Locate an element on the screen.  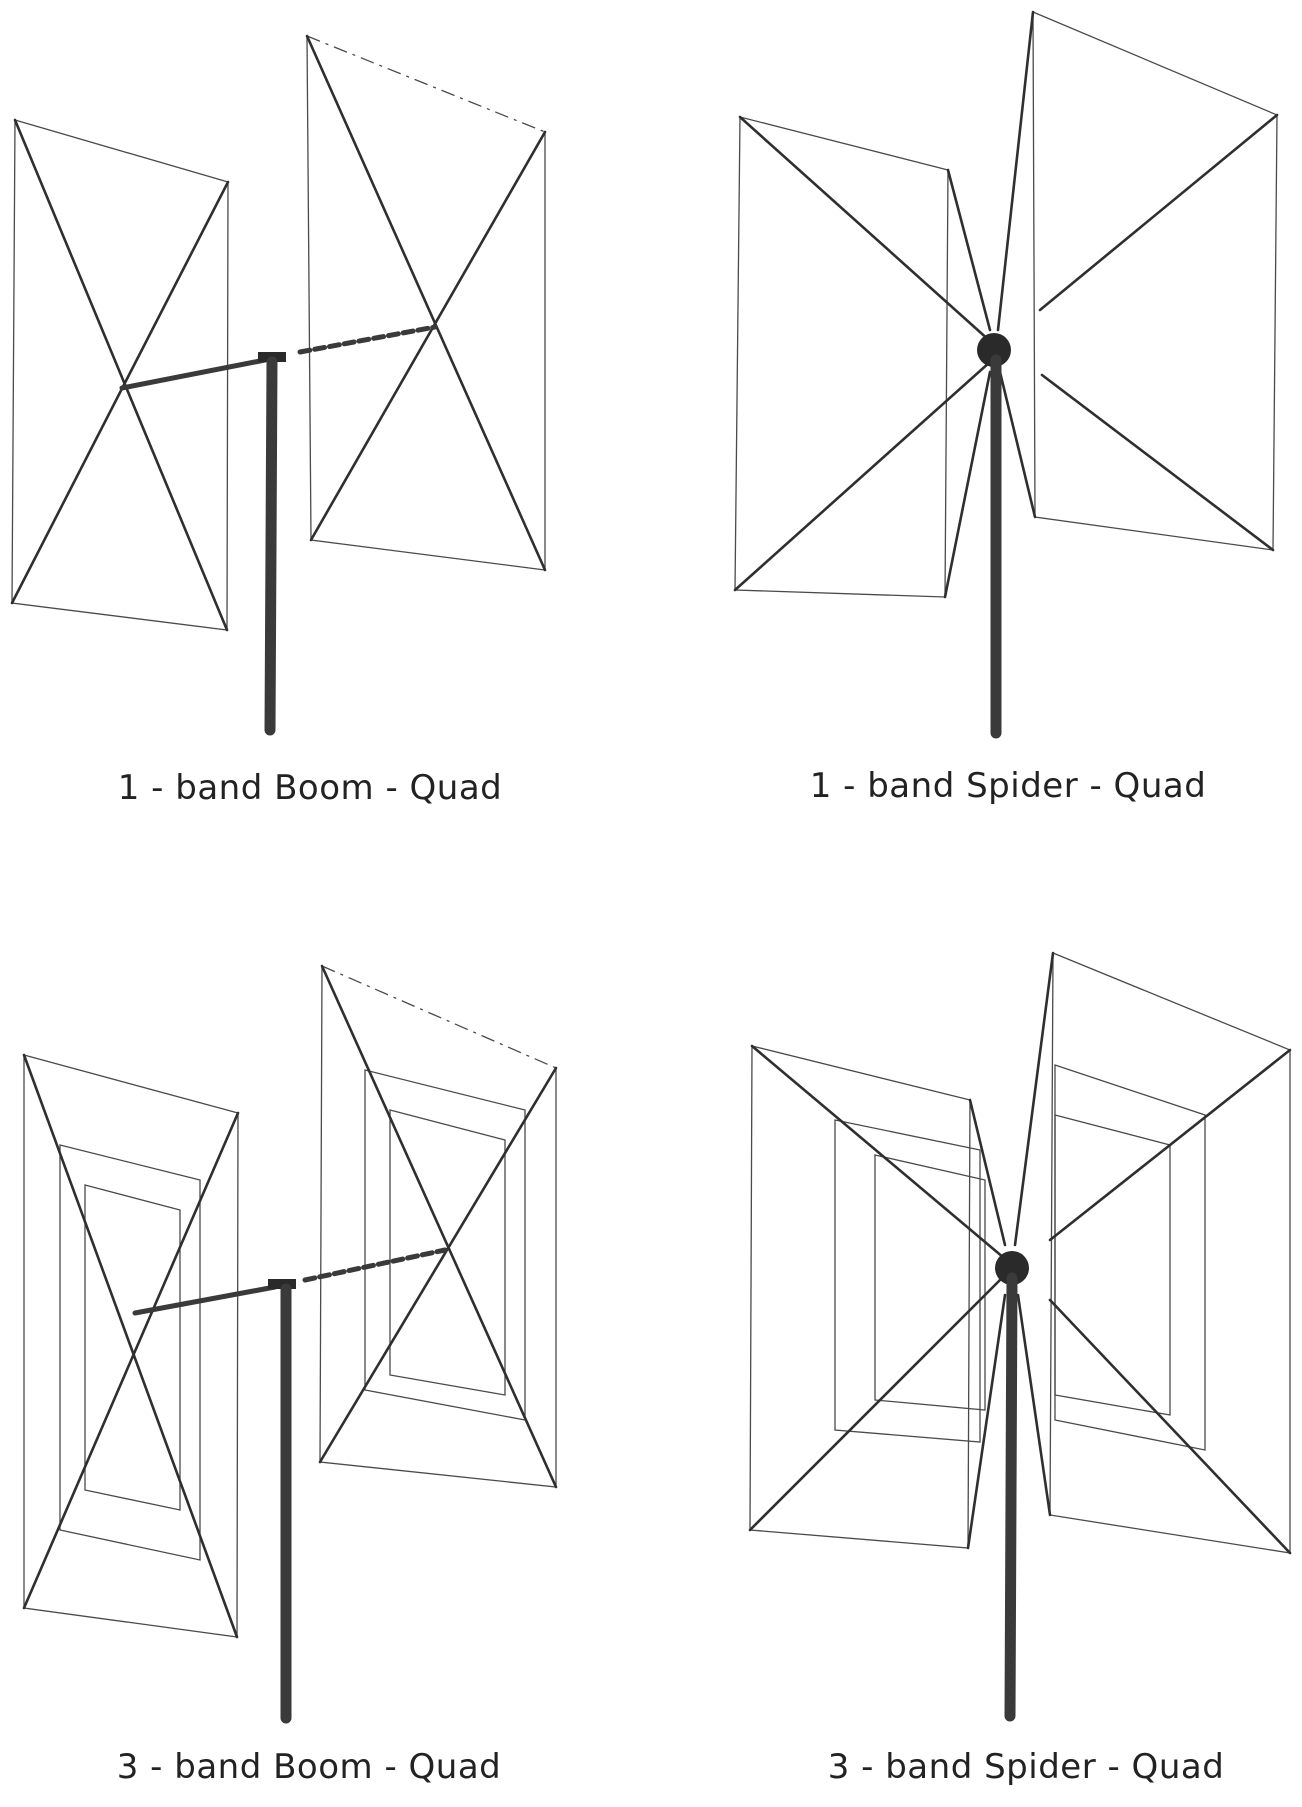
left-loop-inner is located at coordinates (930, 1282).